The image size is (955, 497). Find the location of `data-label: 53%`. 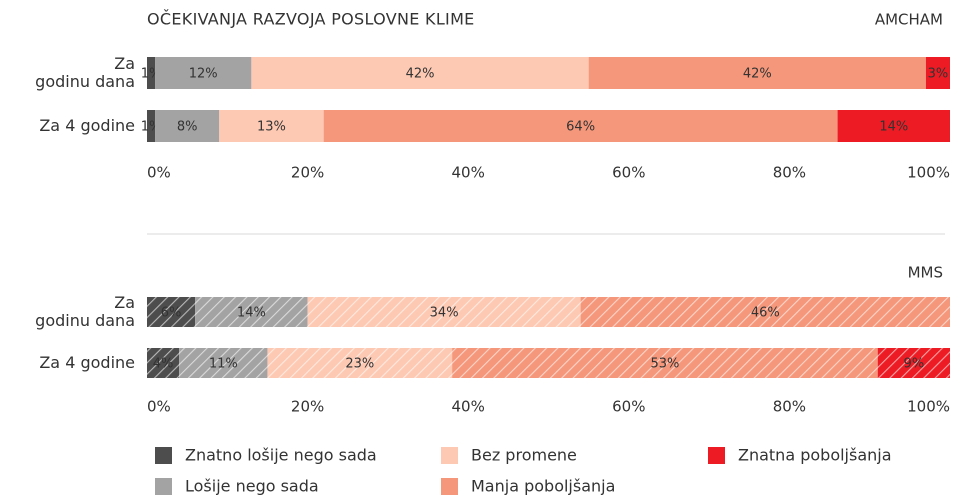

data-label: 53% is located at coordinates (664, 364).